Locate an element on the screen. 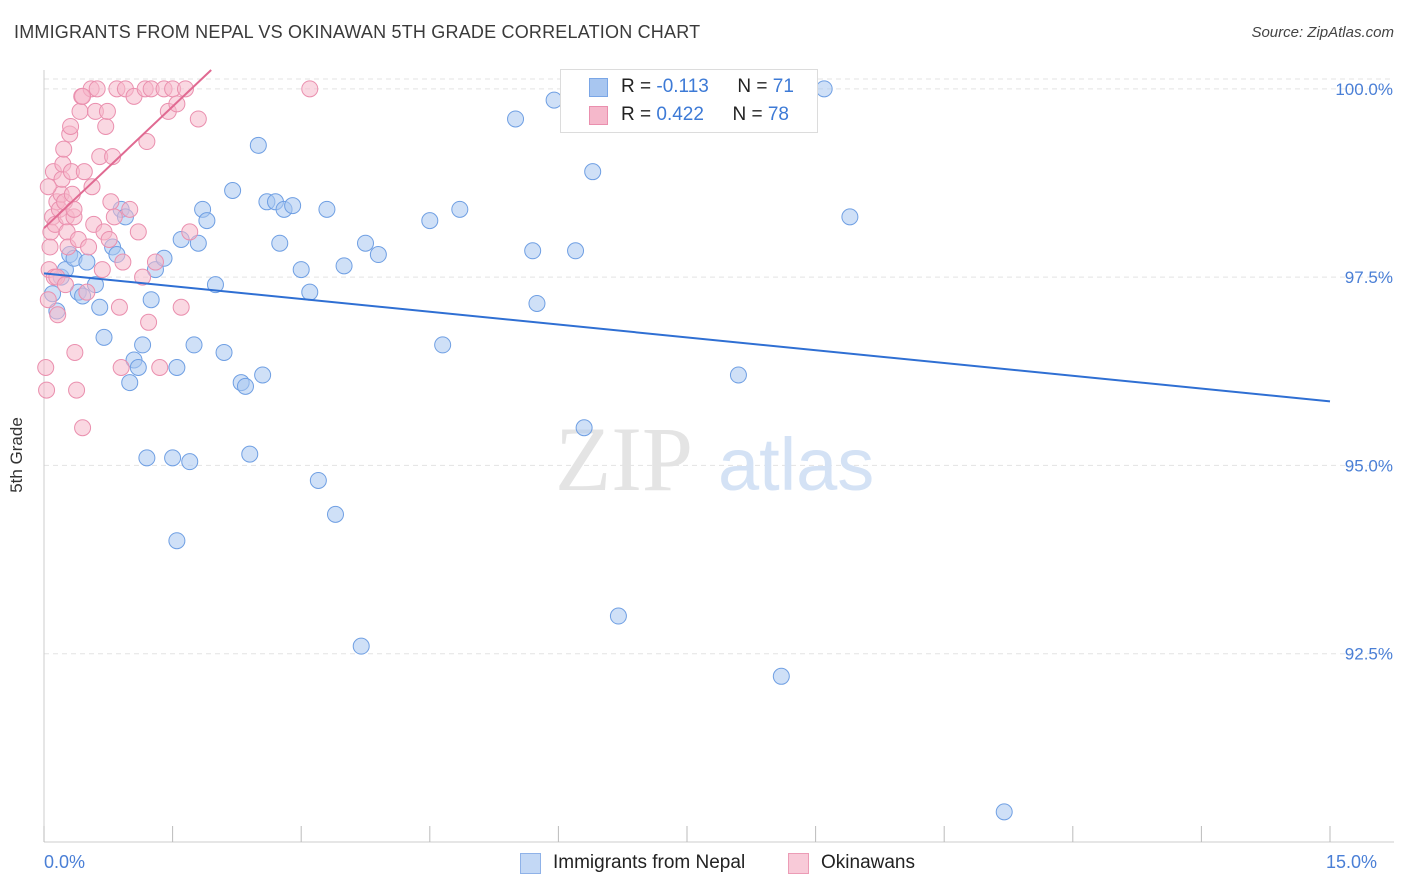  legend-row-okinawans: R = 0.422 N = 78 is located at coordinates (689, 115).